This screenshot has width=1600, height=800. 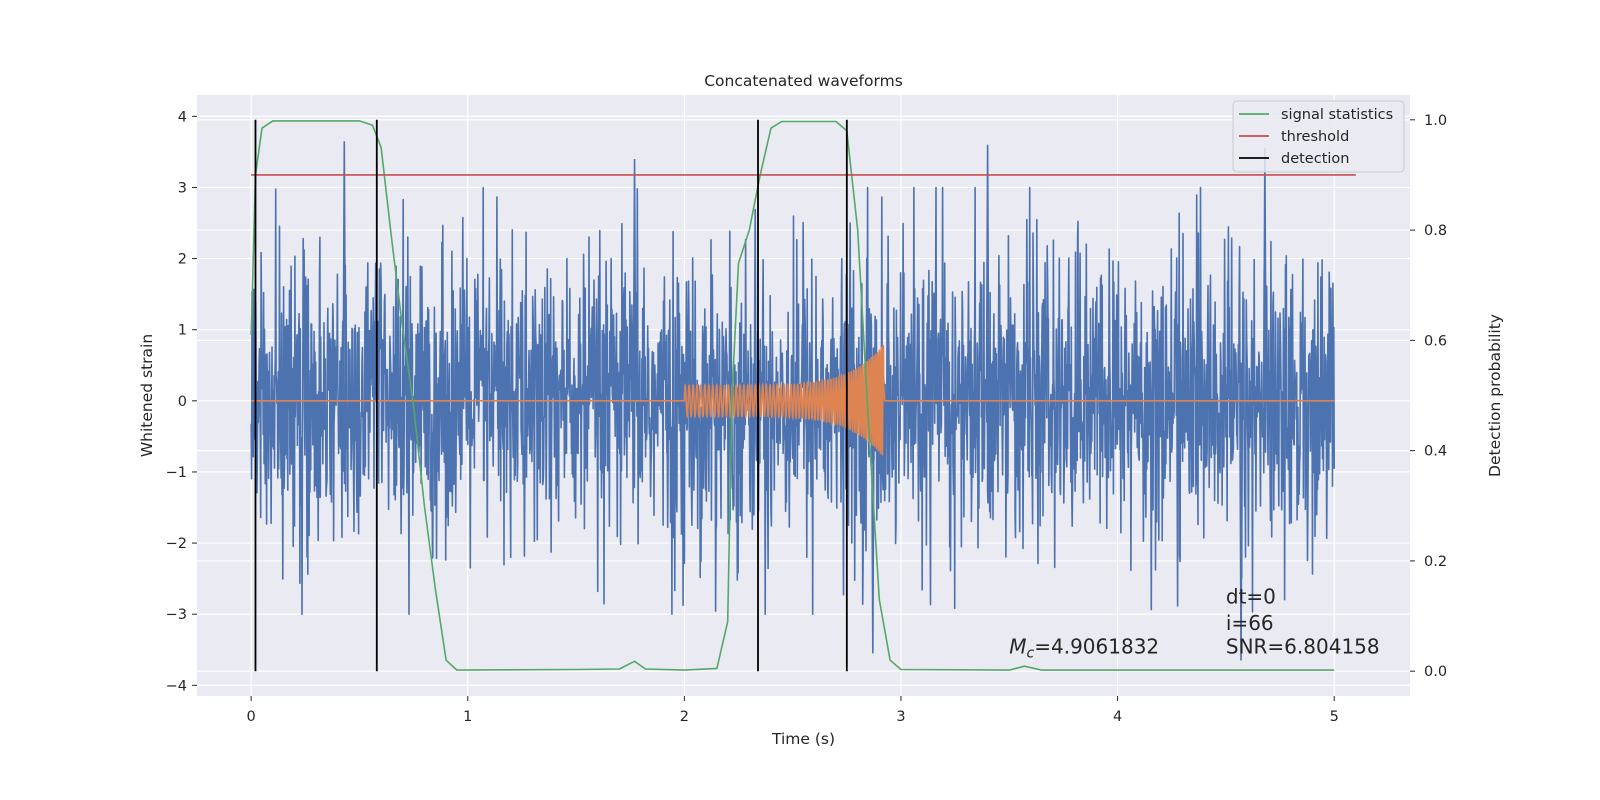 What do you see at coordinates (1435, 231) in the screenshot?
I see `y-right-tick-label: 0.8` at bounding box center [1435, 231].